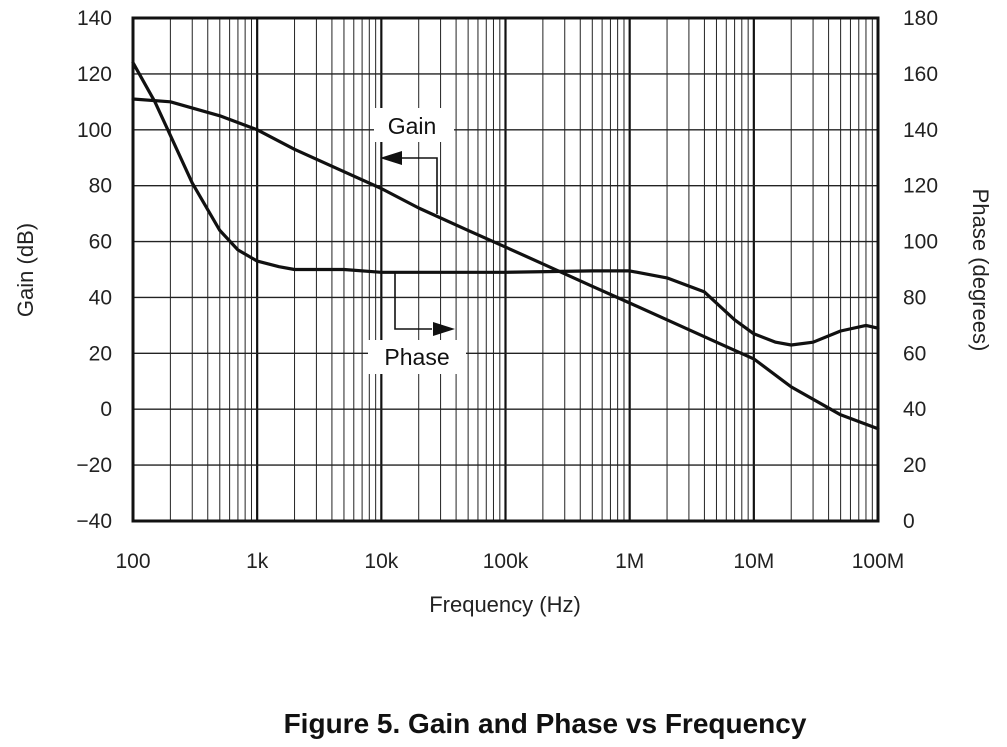 The width and height of the screenshot is (1007, 747). I want to click on x-tick-label: 1k, so click(257, 561).